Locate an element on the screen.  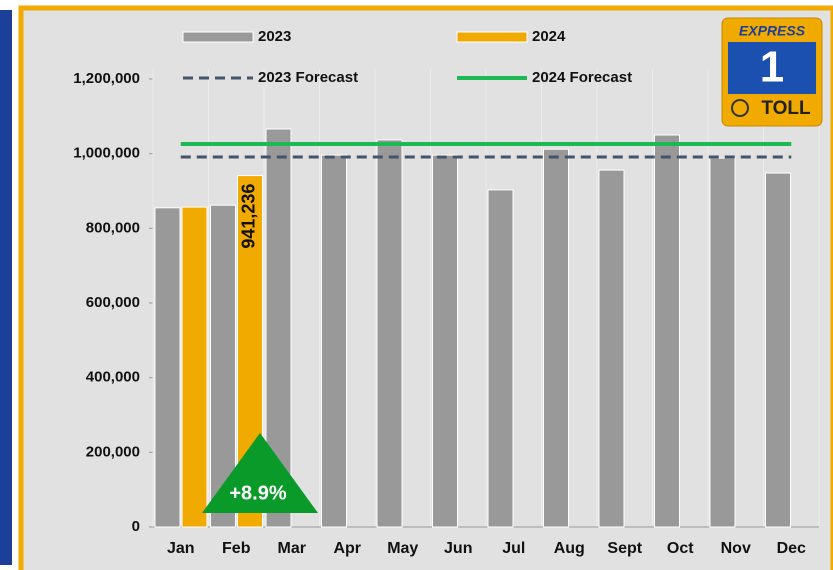
x-tick-label: Apr is located at coordinates (347, 548).